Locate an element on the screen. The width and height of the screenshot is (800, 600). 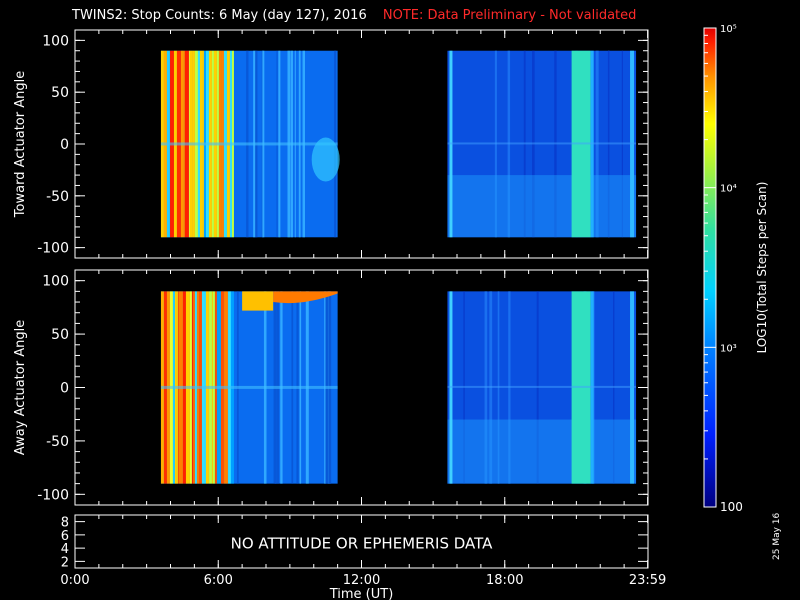
colorbar-tick-label: 10⁵ is located at coordinates (728, 29).